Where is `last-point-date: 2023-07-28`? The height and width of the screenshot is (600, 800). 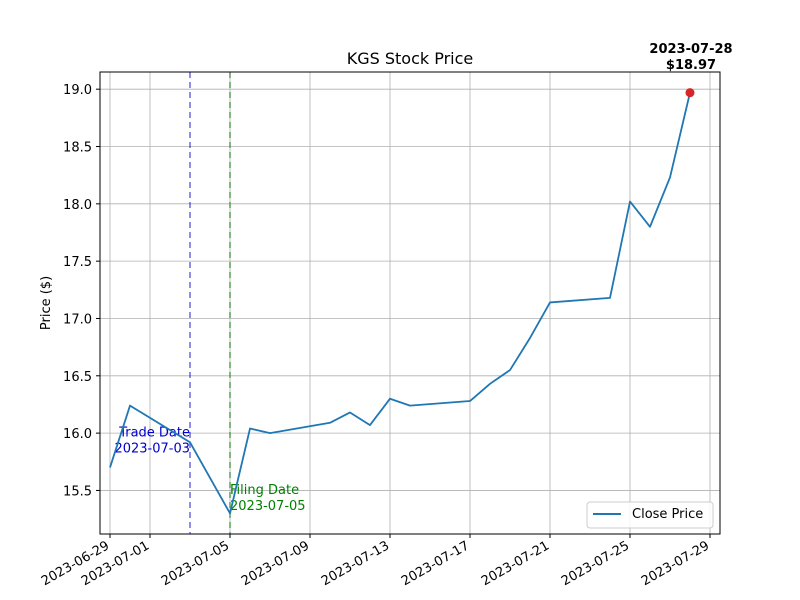
last-point-date: 2023-07-28 is located at coordinates (690, 49).